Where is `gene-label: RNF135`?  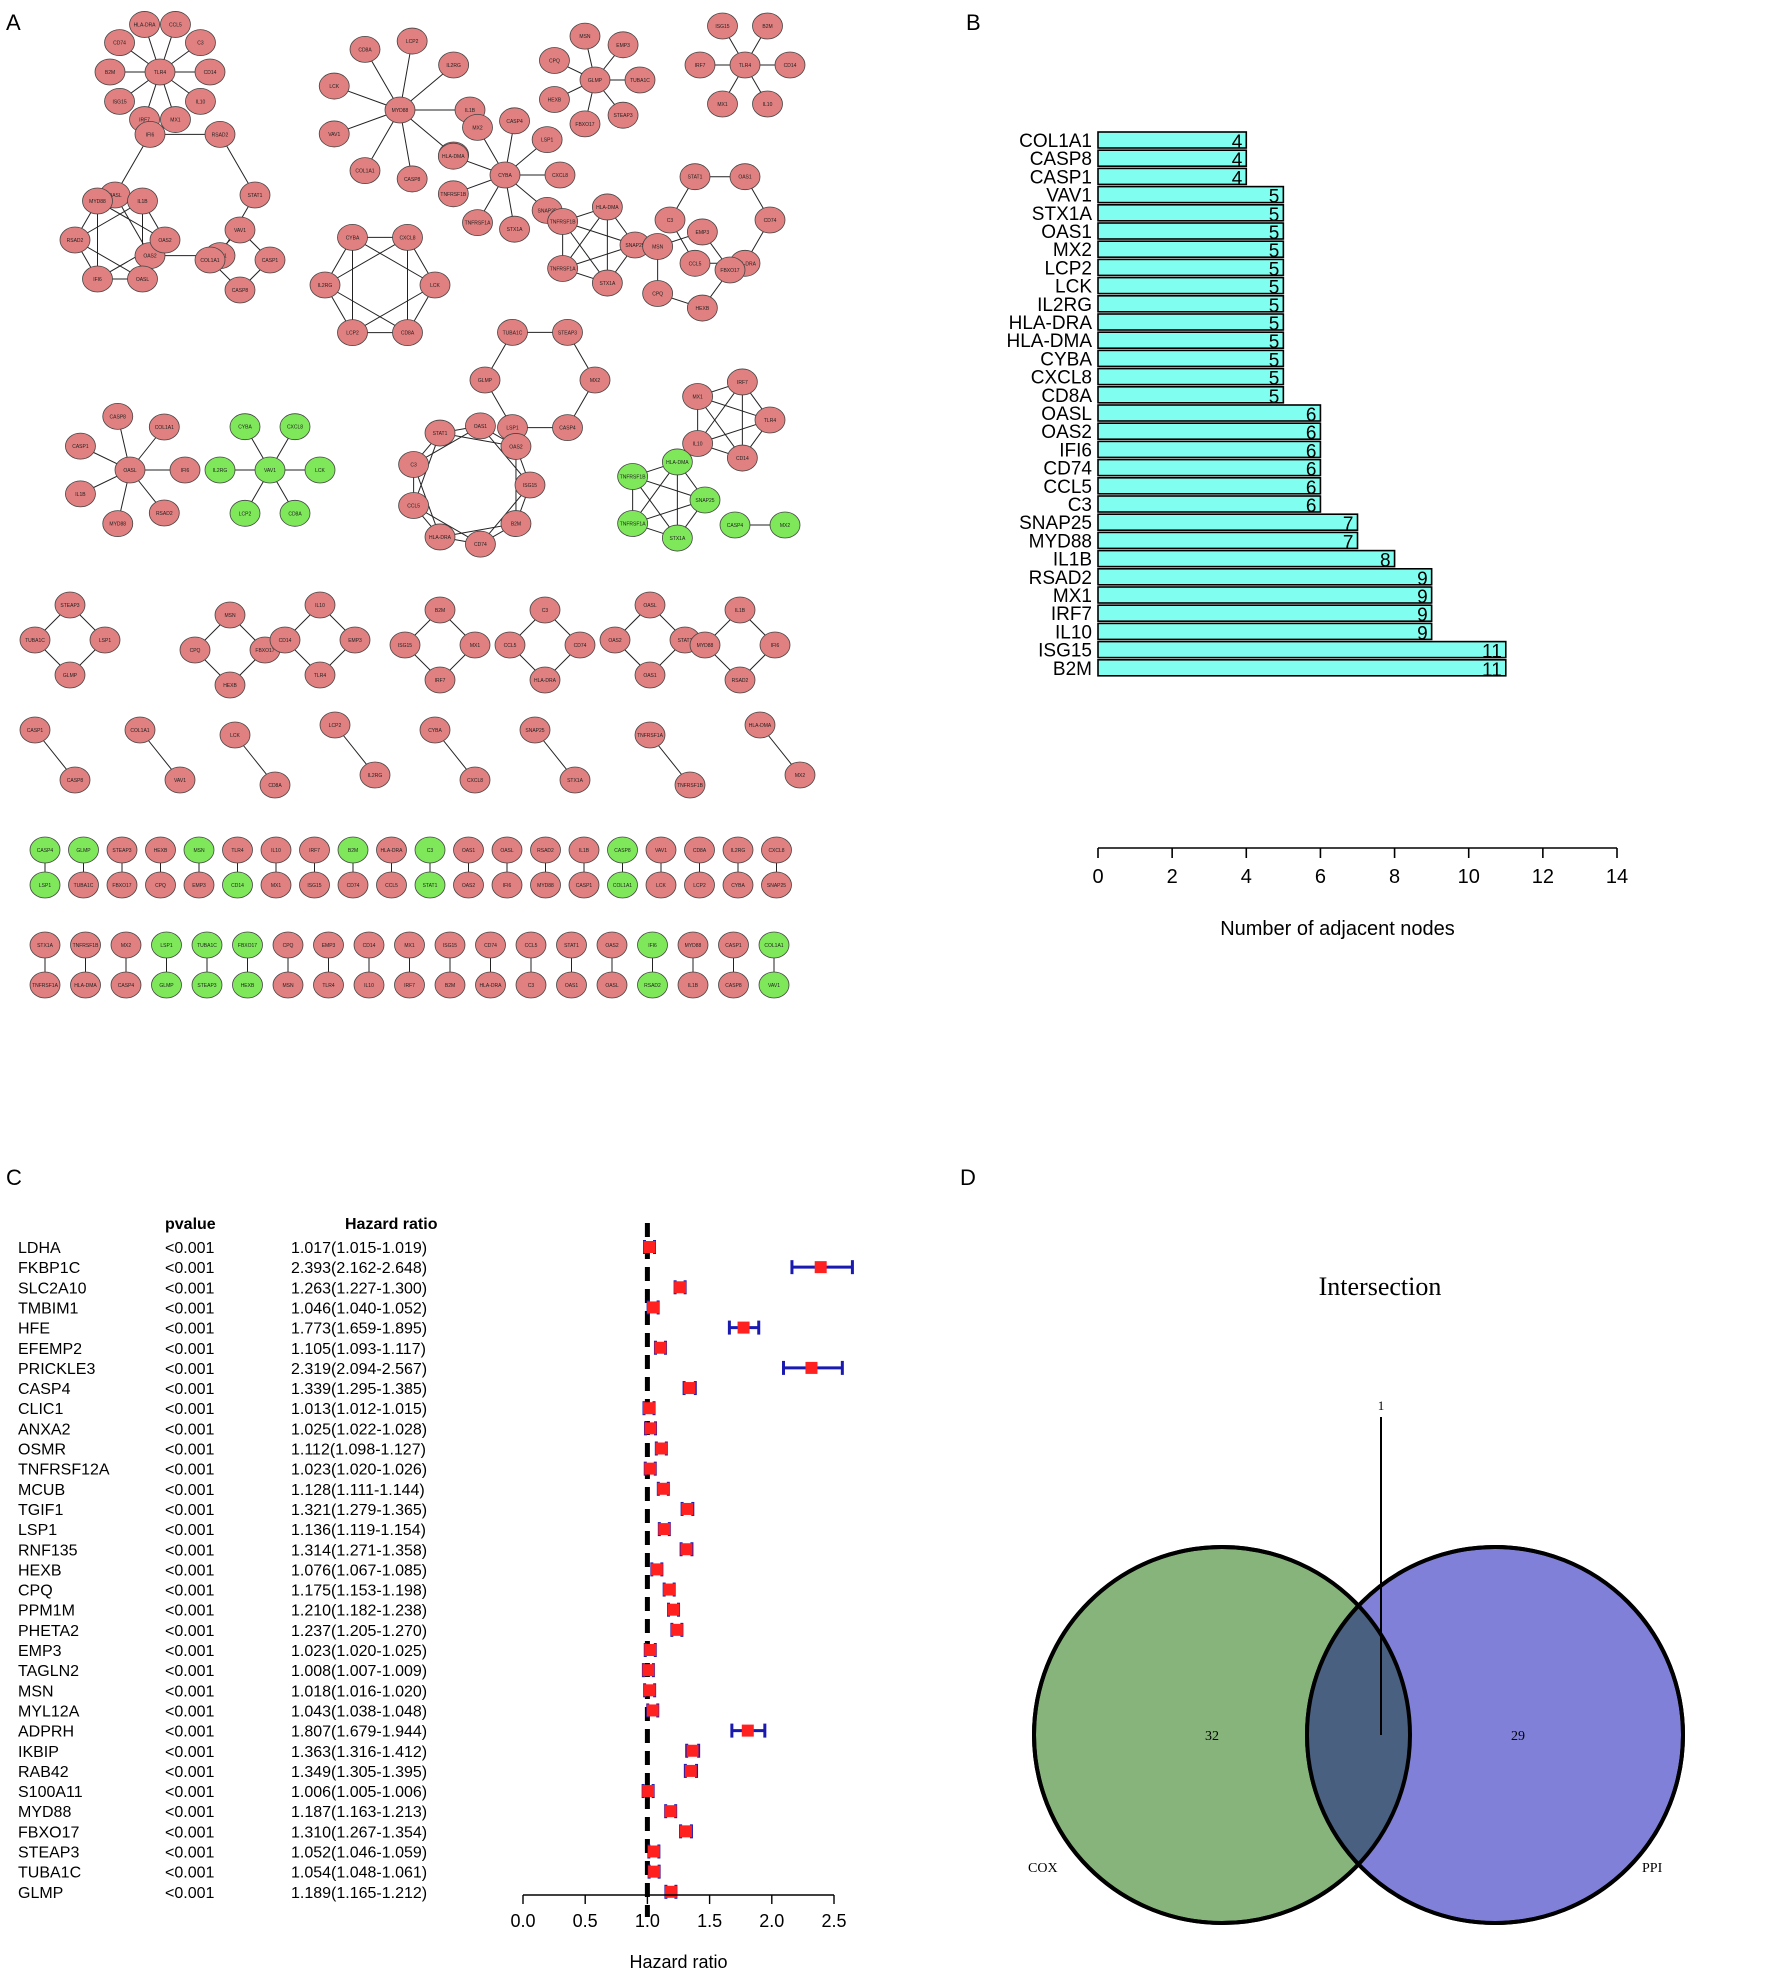
gene-label: RNF135 is located at coordinates (48, 1550).